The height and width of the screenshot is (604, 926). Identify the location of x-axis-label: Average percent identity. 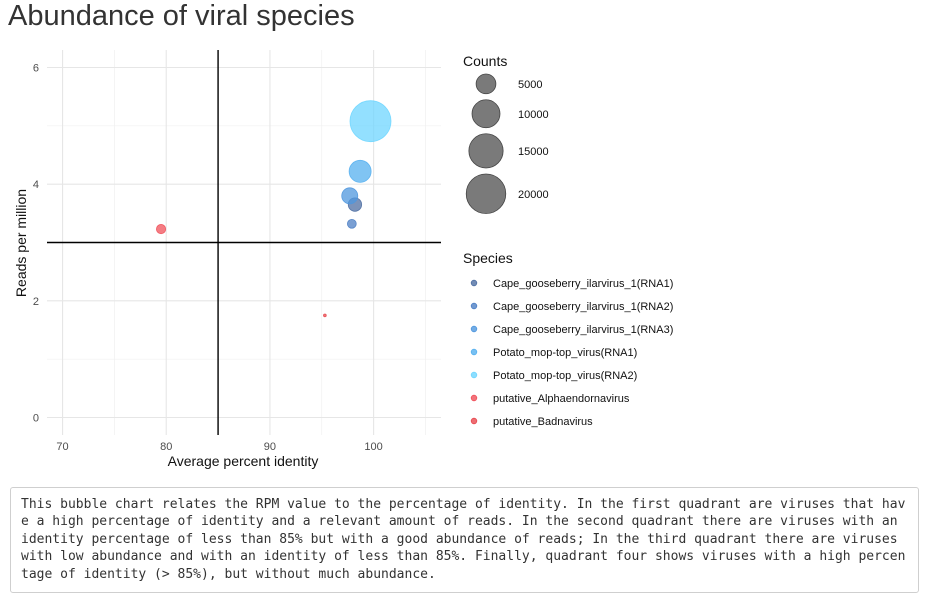
(243, 461).